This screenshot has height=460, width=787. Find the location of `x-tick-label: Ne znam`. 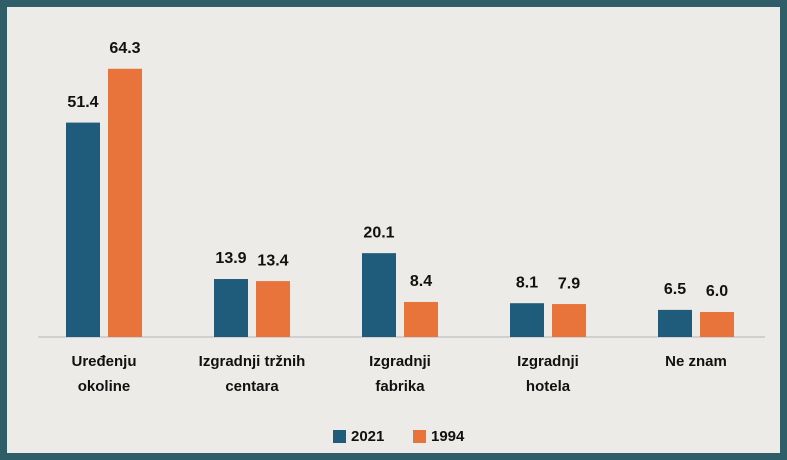

x-tick-label: Ne znam is located at coordinates (696, 361).